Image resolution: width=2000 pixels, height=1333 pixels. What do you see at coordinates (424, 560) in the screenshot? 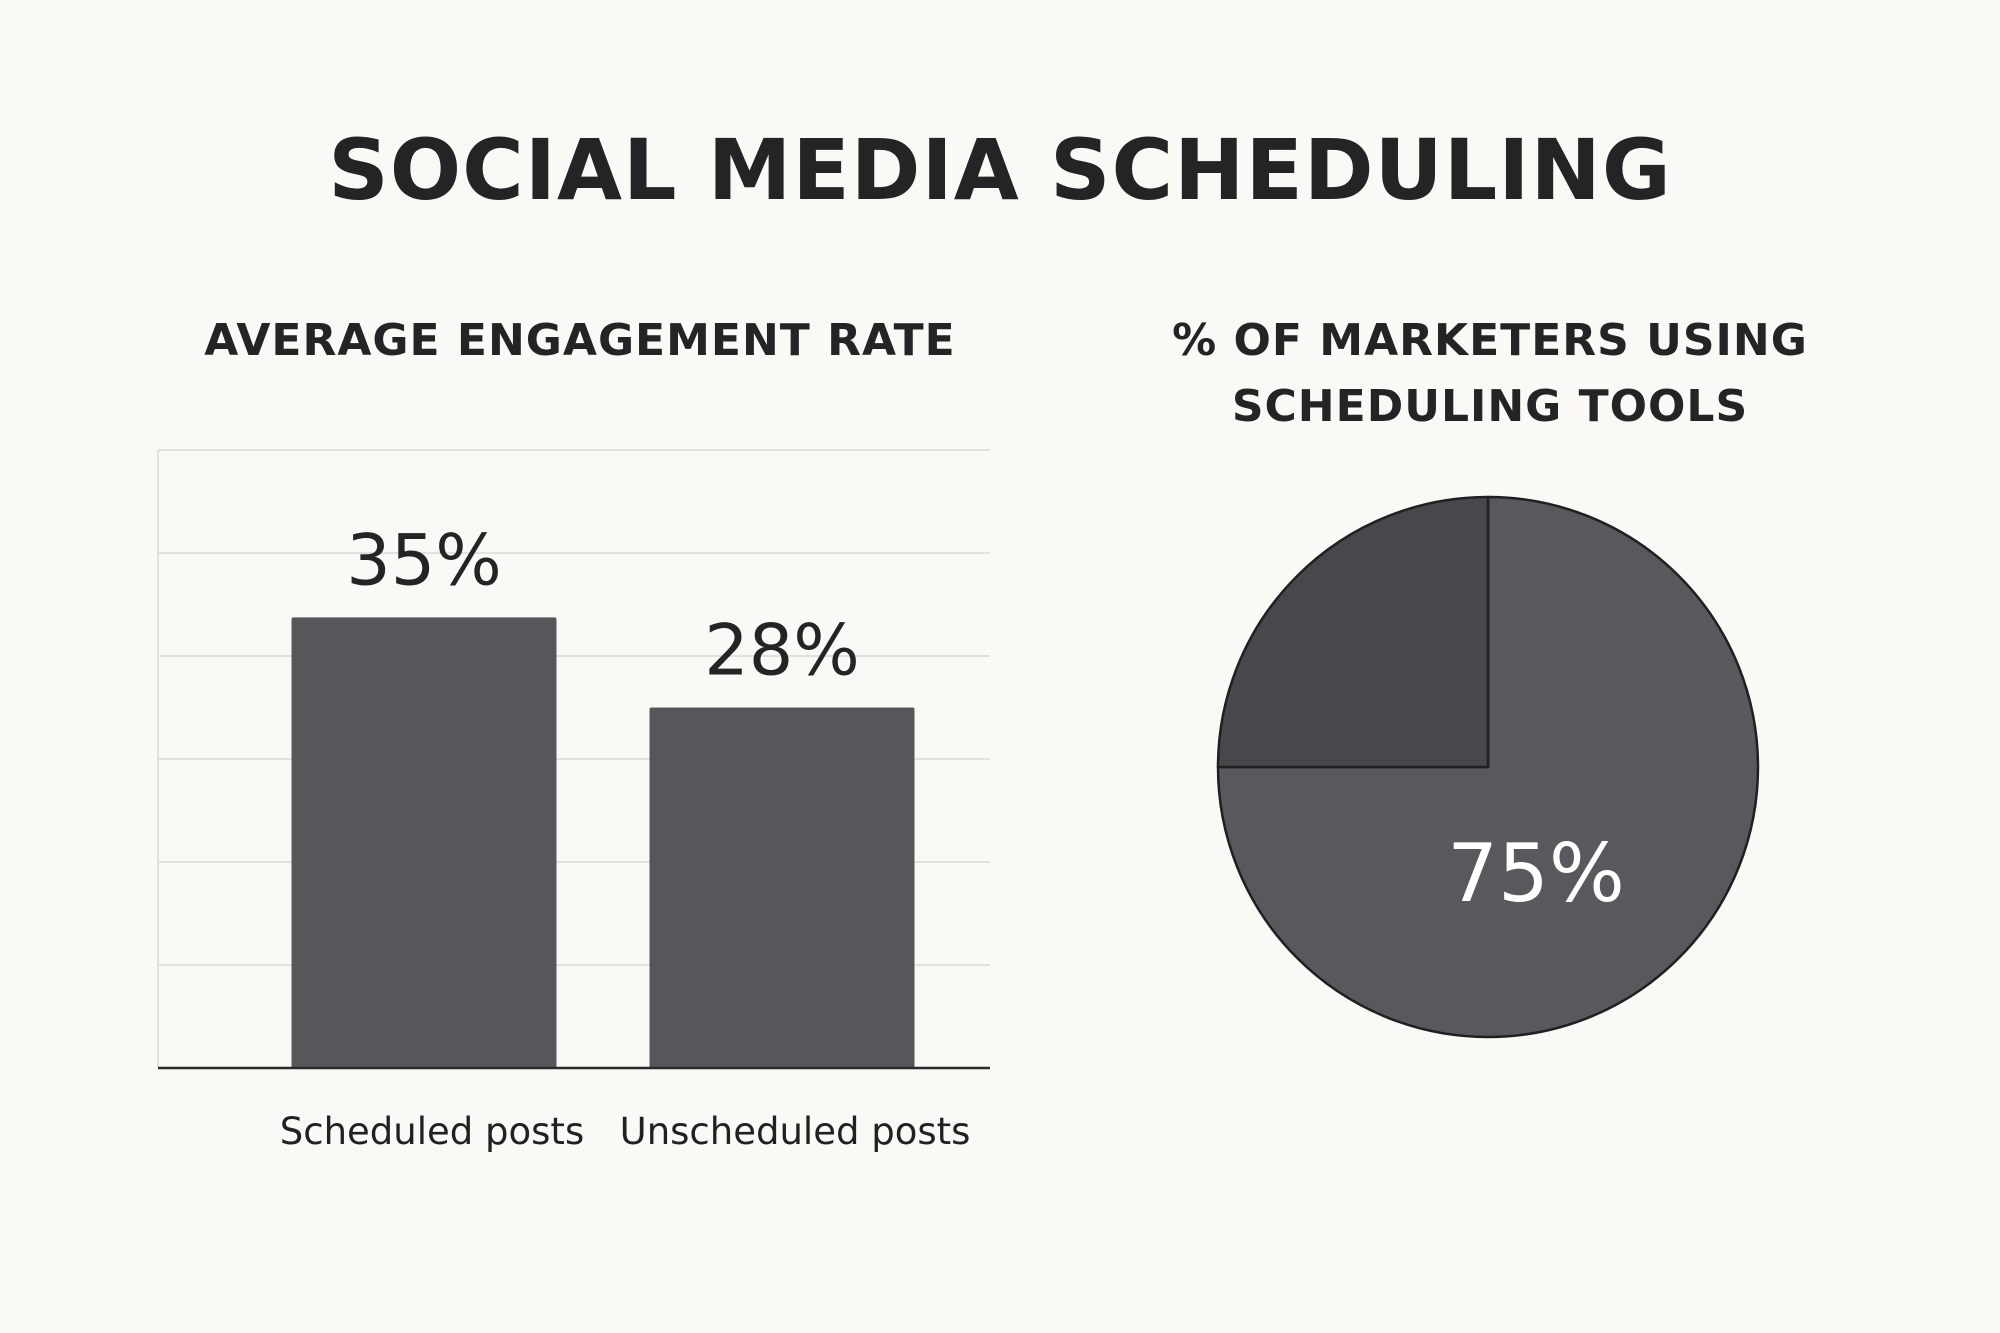
I see `bar-value-label: 35%` at bounding box center [424, 560].